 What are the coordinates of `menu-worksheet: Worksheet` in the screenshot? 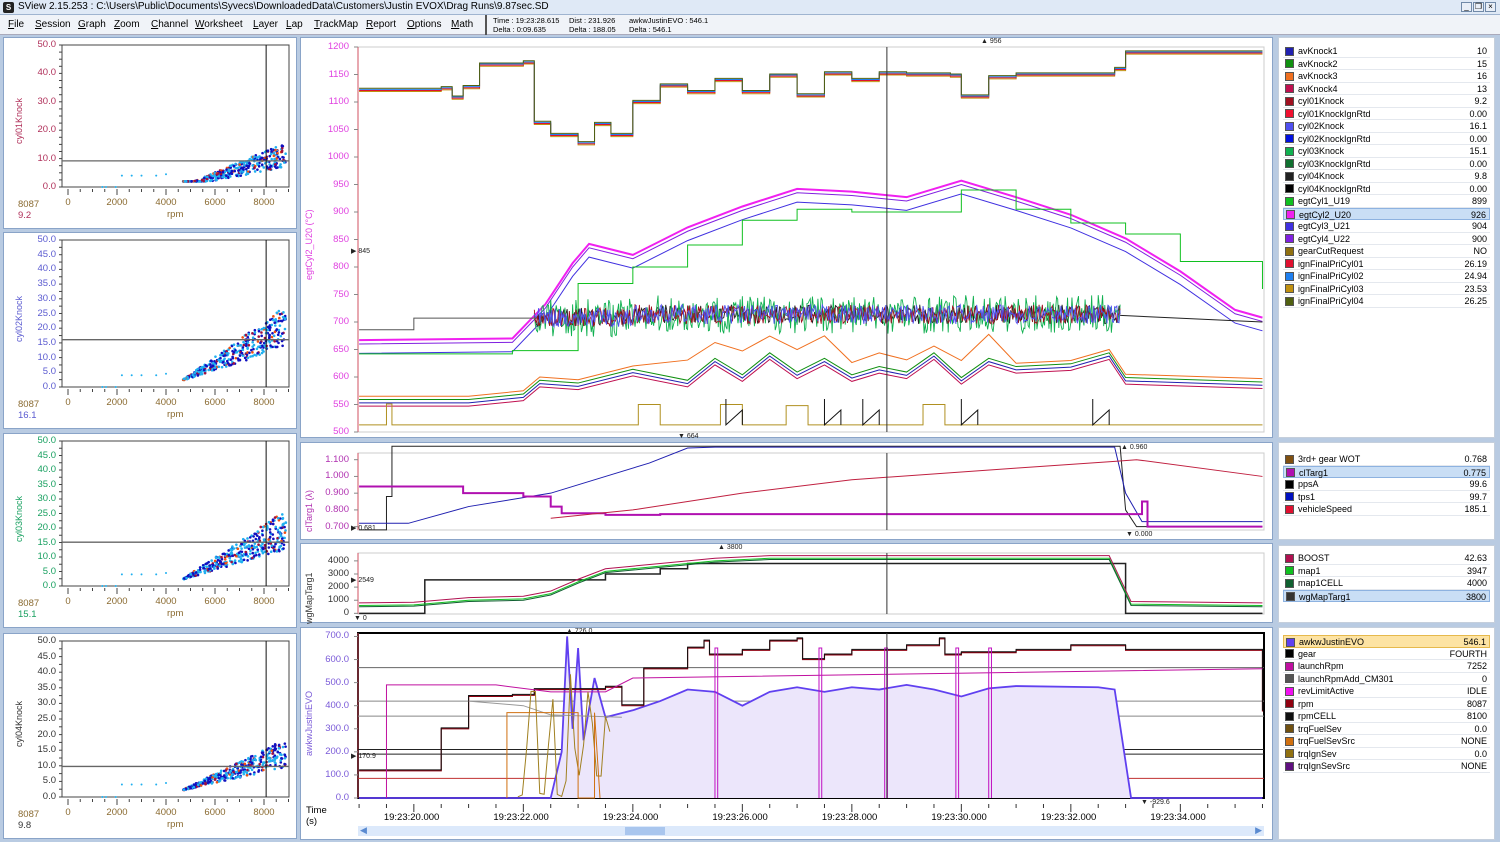 It's located at (219, 24).